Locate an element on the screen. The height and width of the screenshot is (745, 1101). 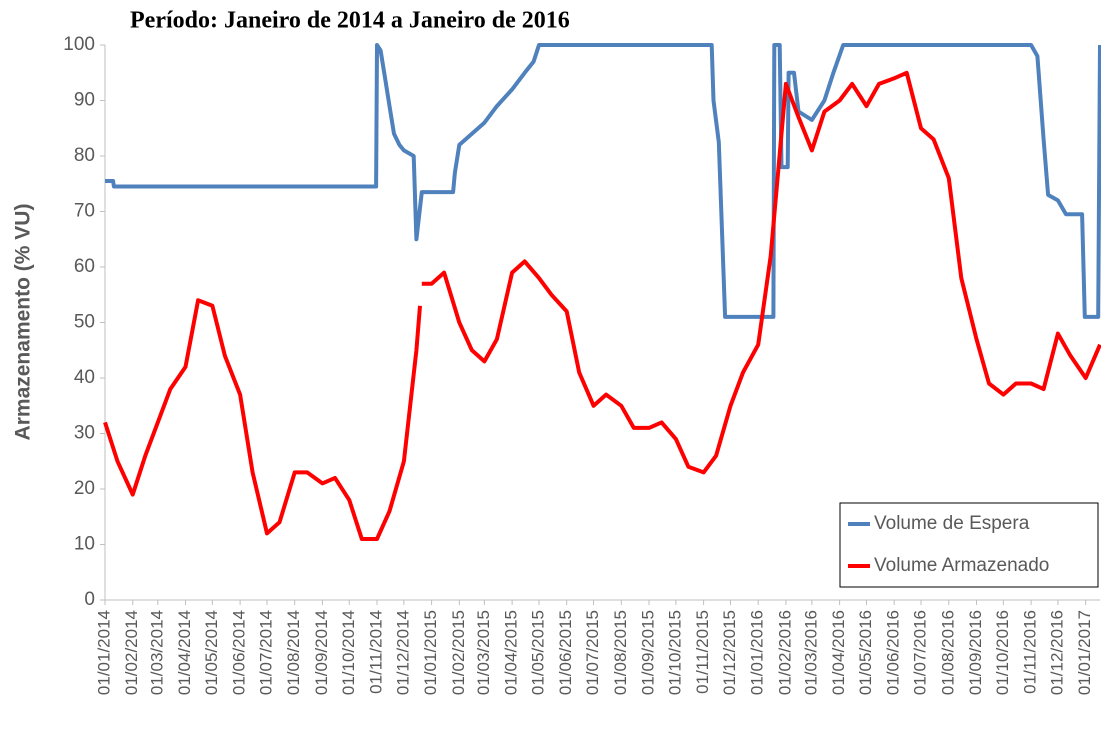
x-tick-label: 01/06/2016 is located at coordinates (893, 652).